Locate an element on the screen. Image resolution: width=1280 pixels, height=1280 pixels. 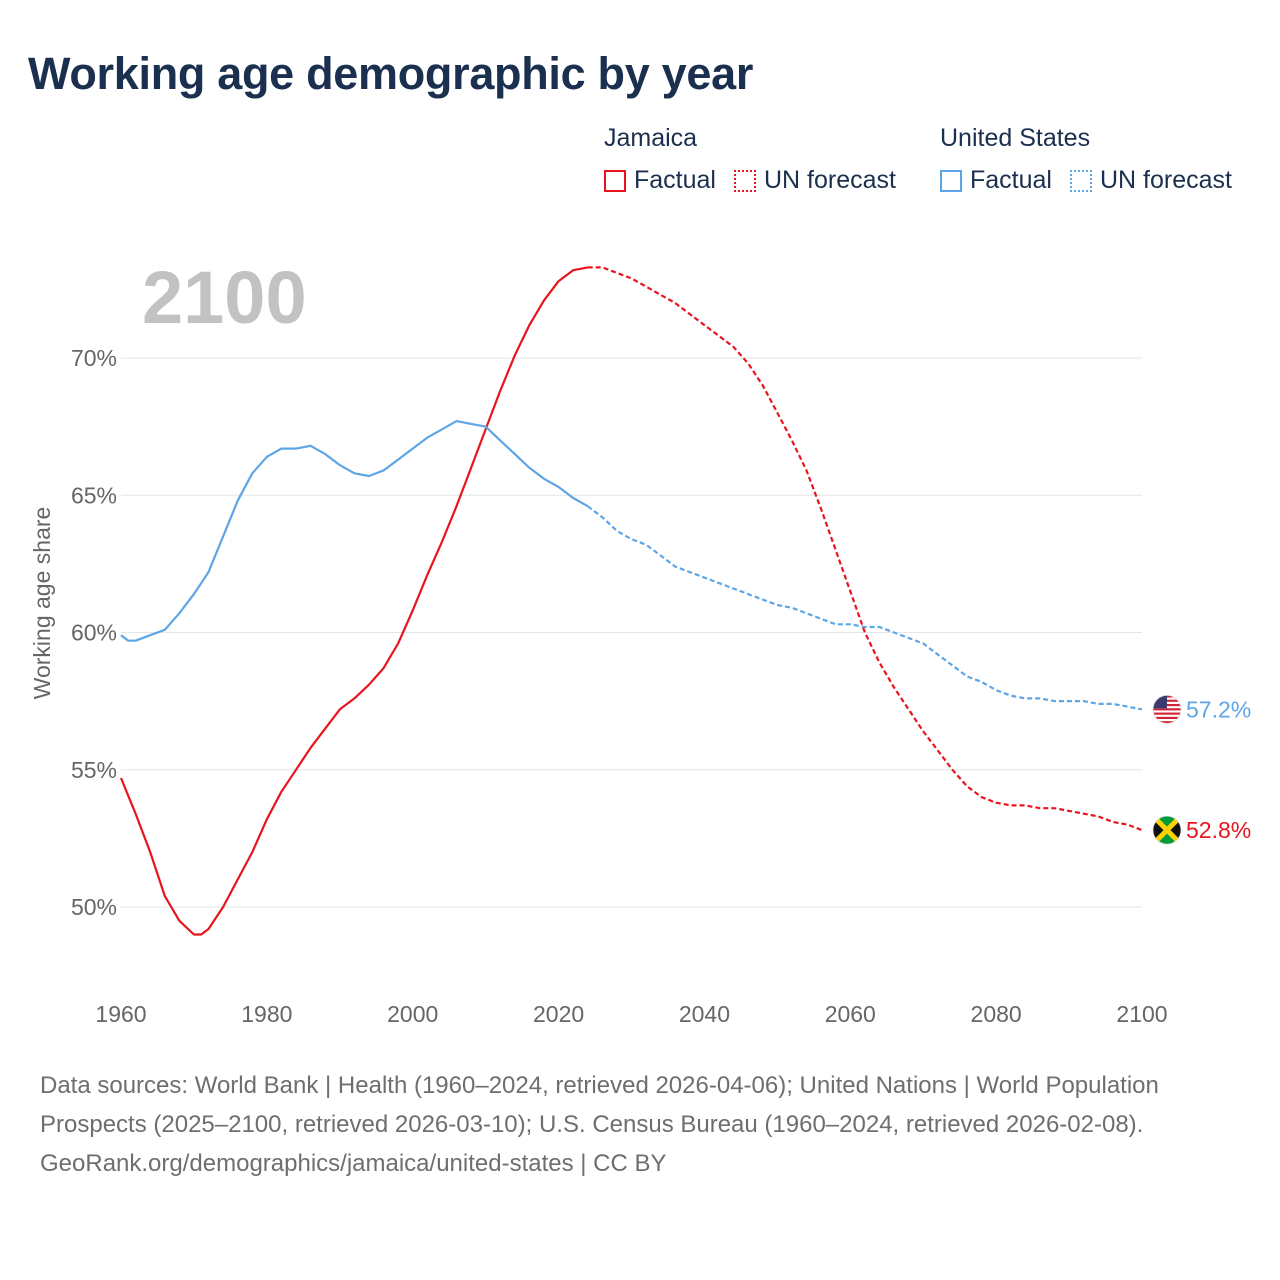
y-tick-label: 60% is located at coordinates (94, 633).